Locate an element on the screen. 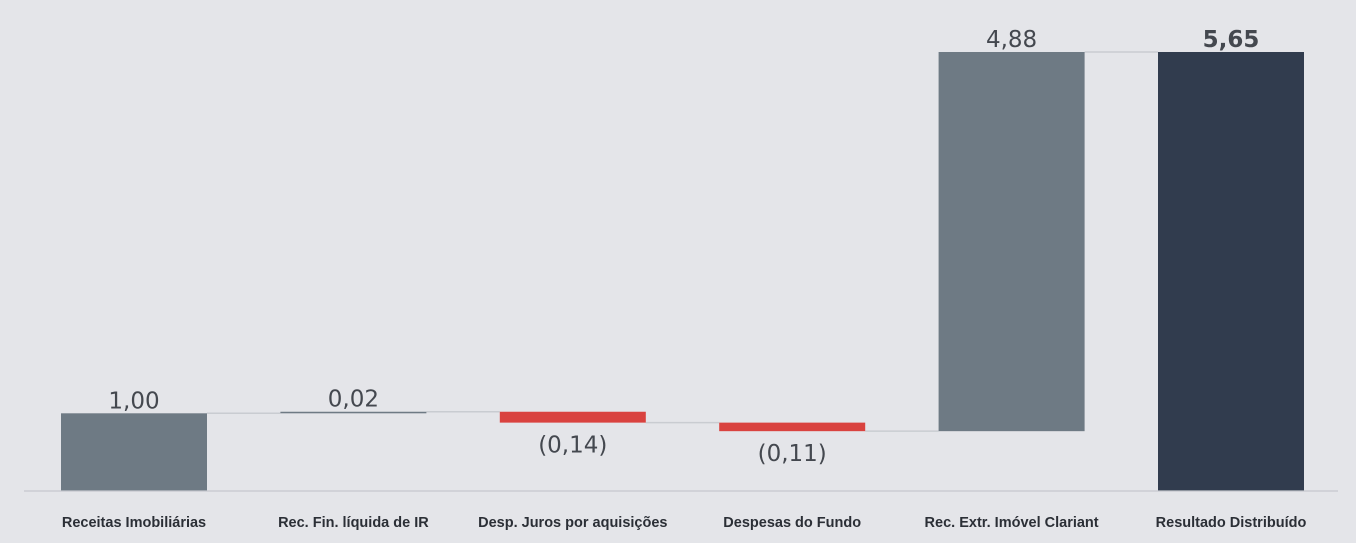 This screenshot has height=543, width=1356. value-label-4: (0,11) is located at coordinates (792, 454).